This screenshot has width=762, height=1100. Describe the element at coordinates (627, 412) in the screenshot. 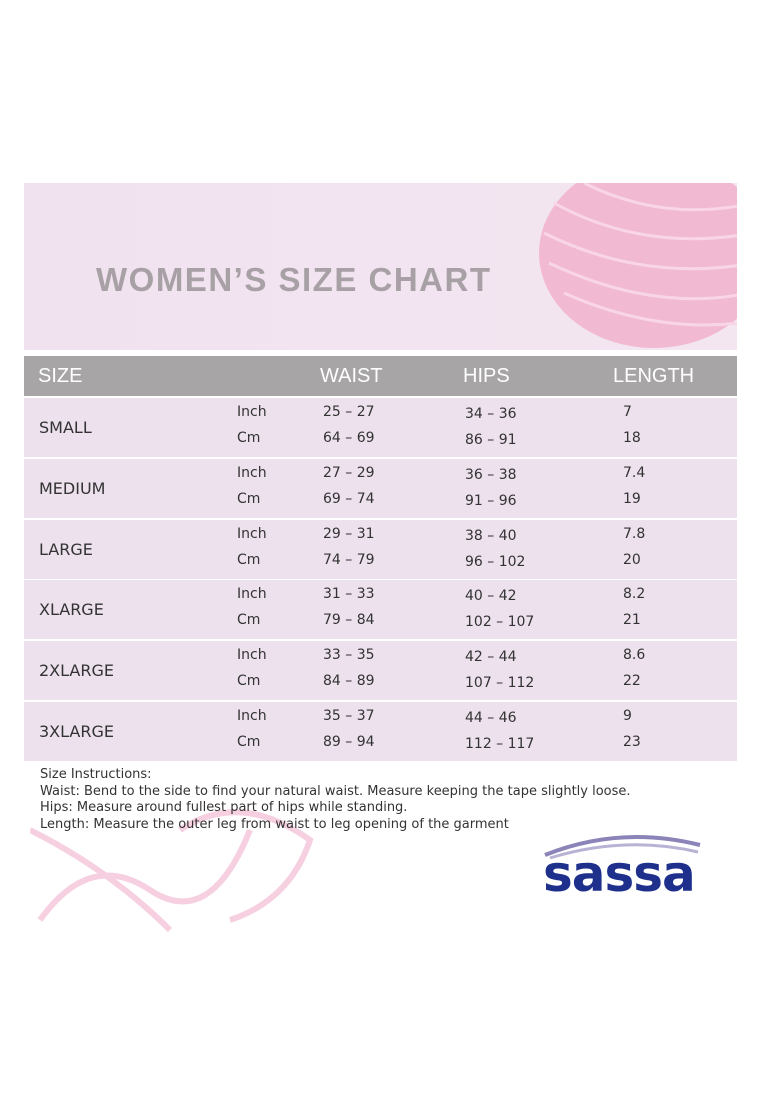

I see `length-value: 7` at that location.